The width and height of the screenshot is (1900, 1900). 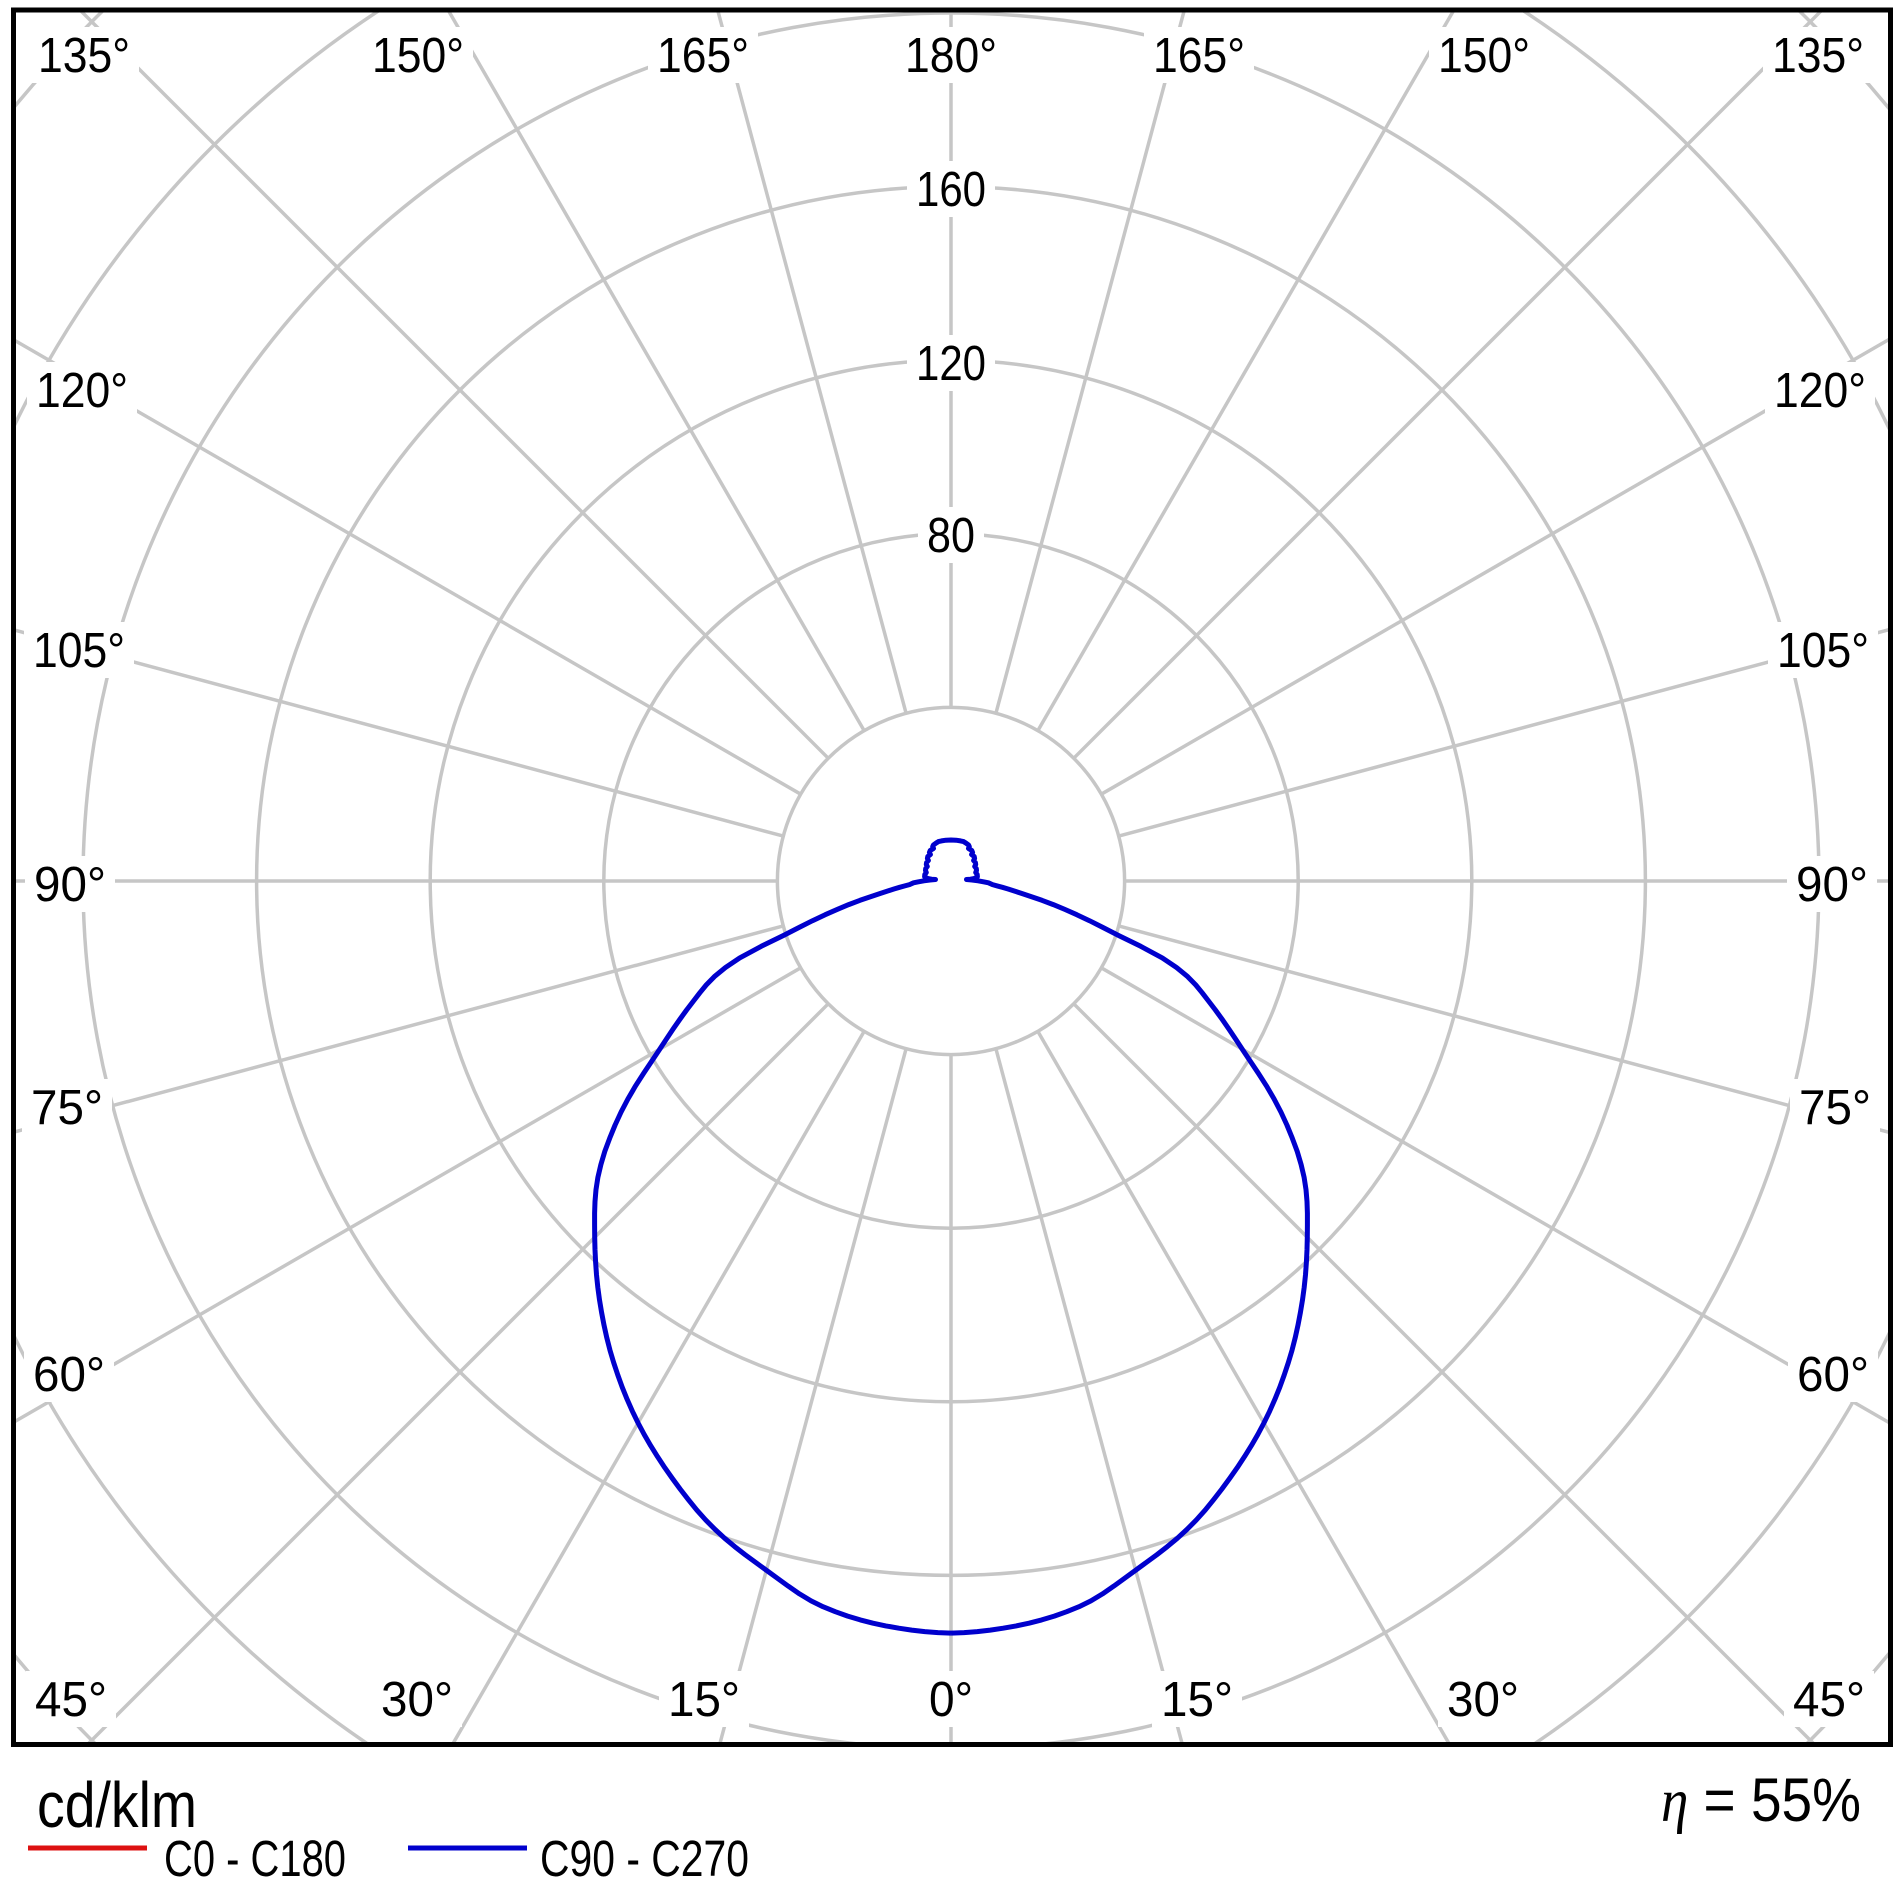 What do you see at coordinates (644, 1858) in the screenshot?
I see `svg-text: C90 - C270` at bounding box center [644, 1858].